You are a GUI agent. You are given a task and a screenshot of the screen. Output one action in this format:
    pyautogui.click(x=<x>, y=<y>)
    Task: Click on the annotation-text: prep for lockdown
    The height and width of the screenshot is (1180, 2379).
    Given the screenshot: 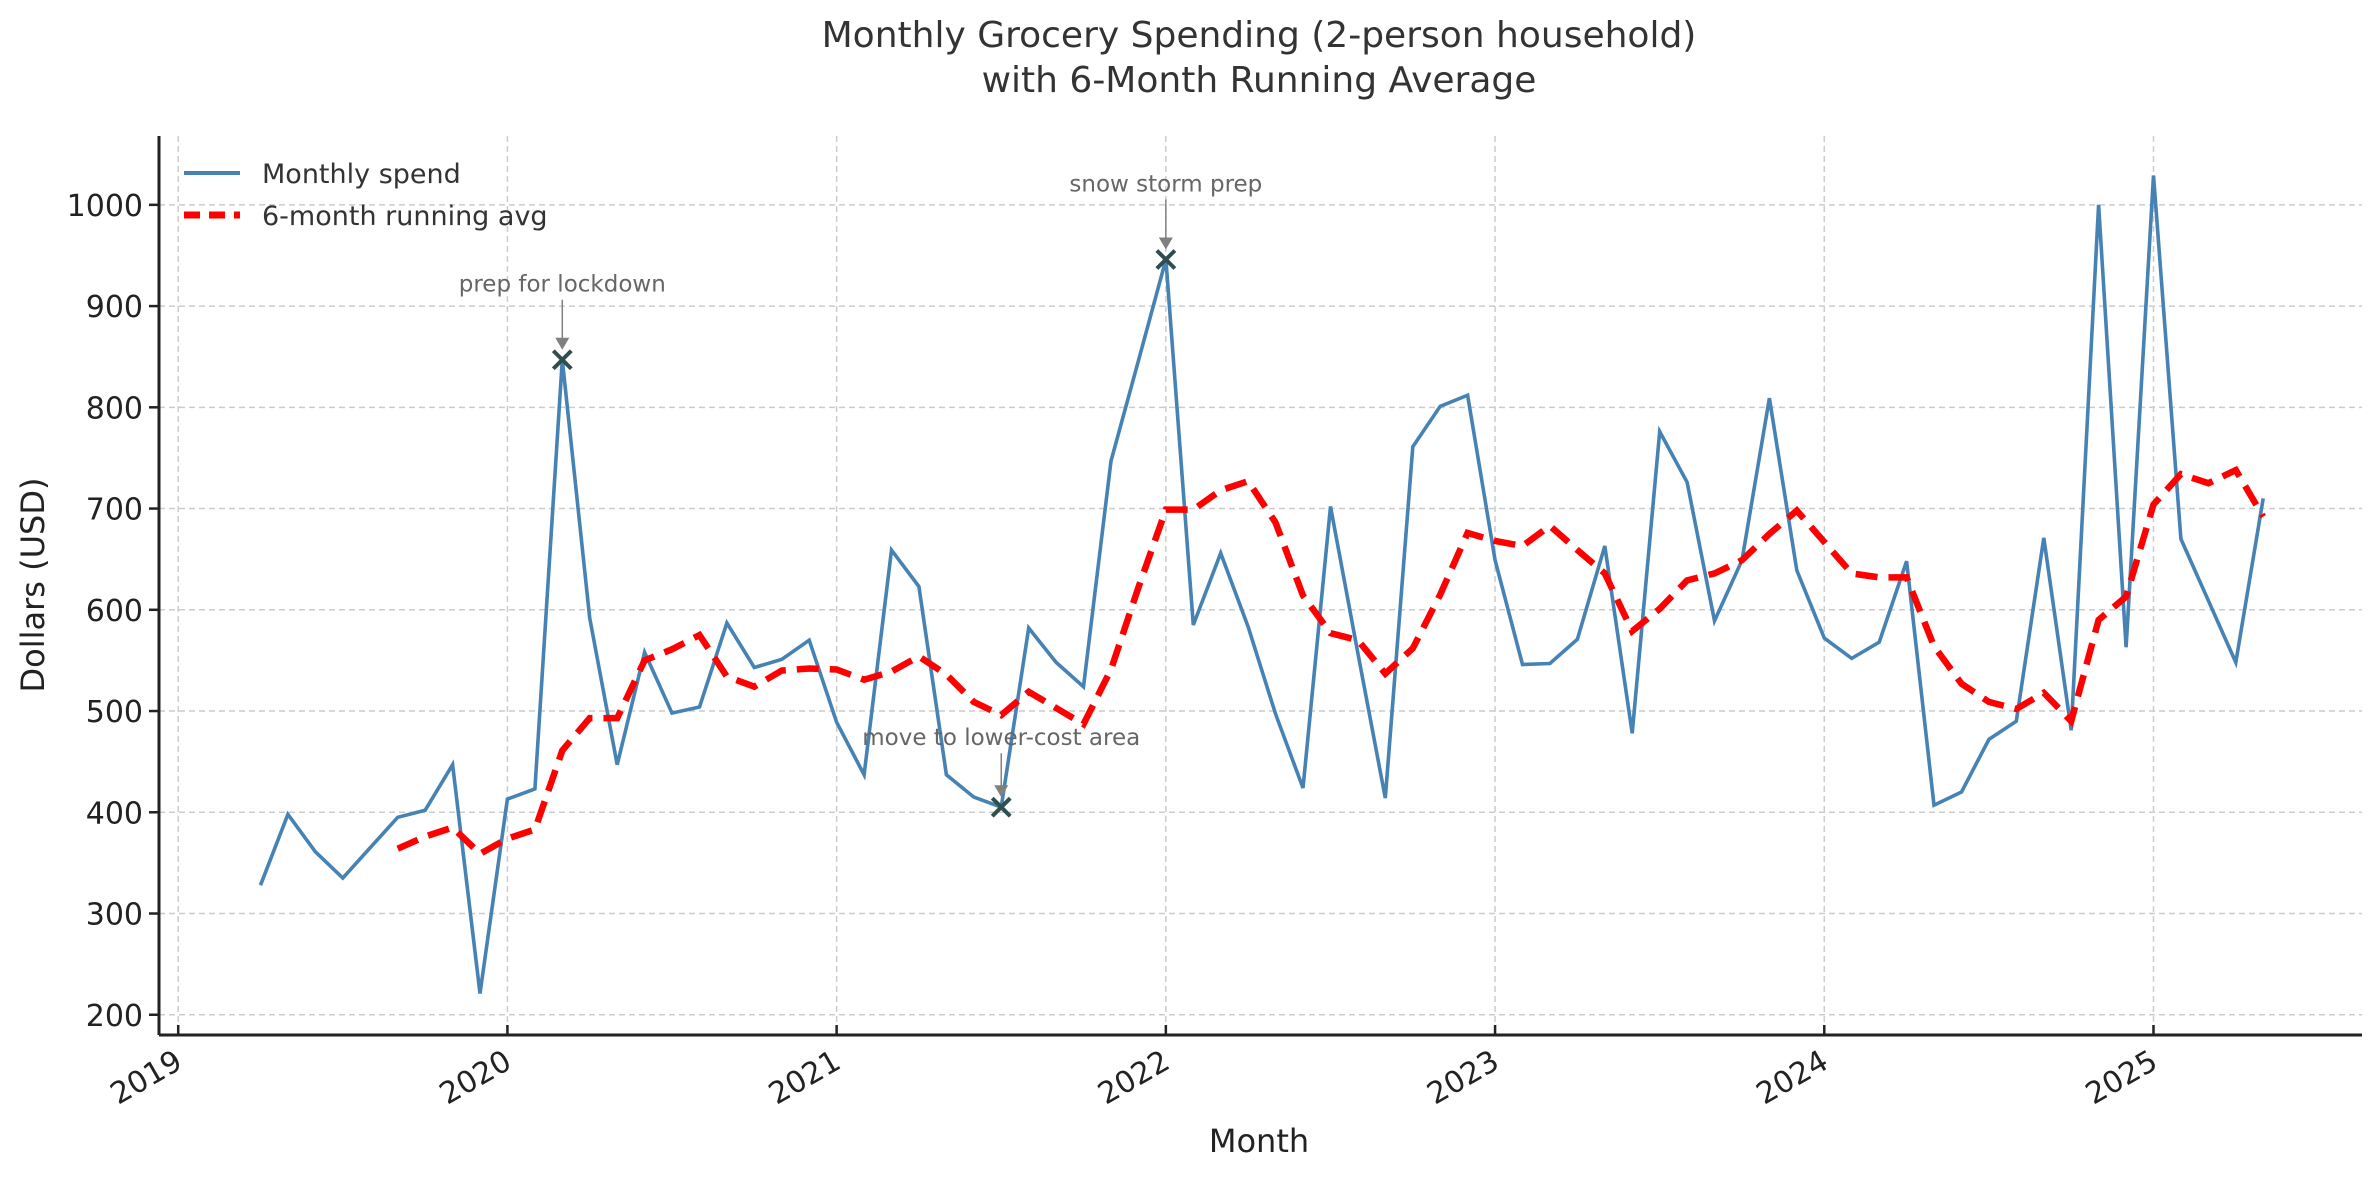 What is the action you would take?
    pyautogui.click(x=562, y=285)
    